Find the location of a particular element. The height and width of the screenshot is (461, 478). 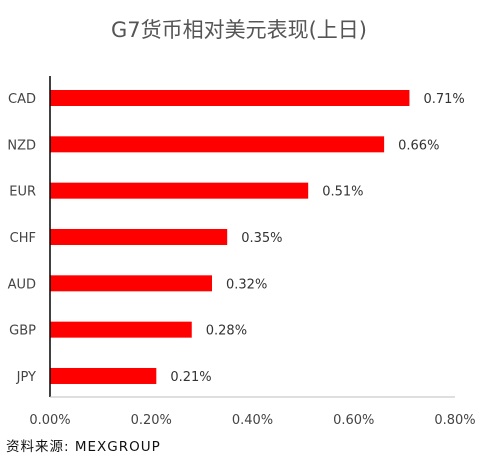

x-tick-label: 0.40% is located at coordinates (252, 420).